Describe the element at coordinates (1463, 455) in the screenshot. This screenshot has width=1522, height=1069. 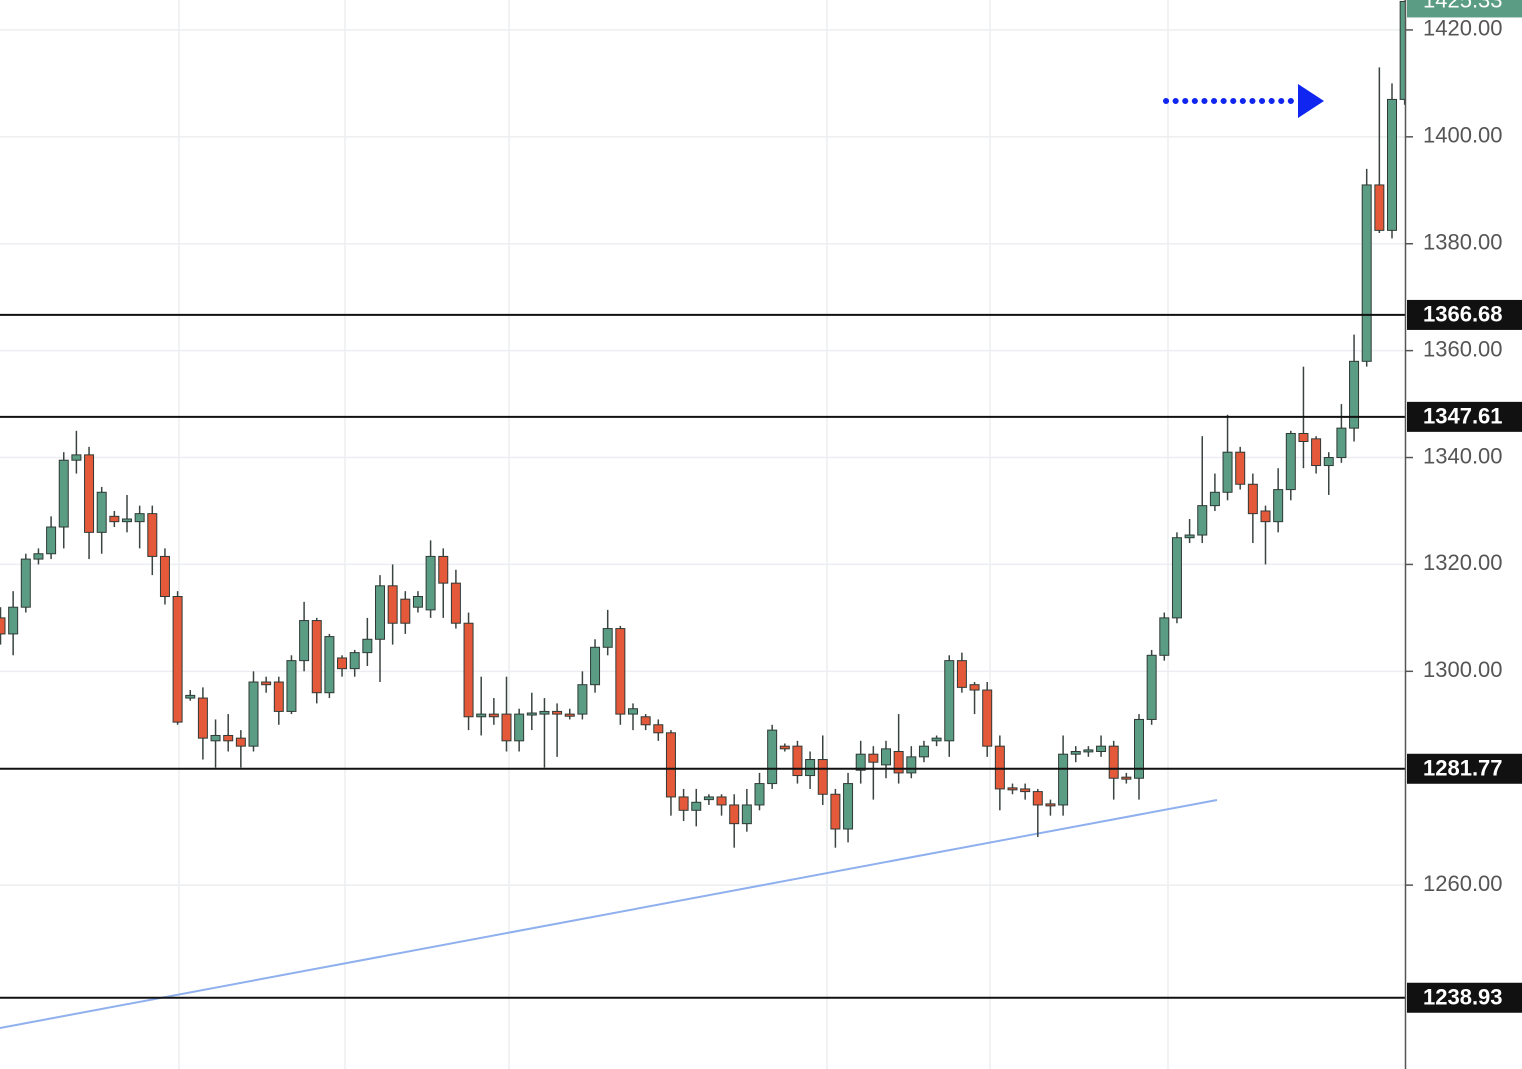
I see `y-tick-label: 1340.00` at that location.